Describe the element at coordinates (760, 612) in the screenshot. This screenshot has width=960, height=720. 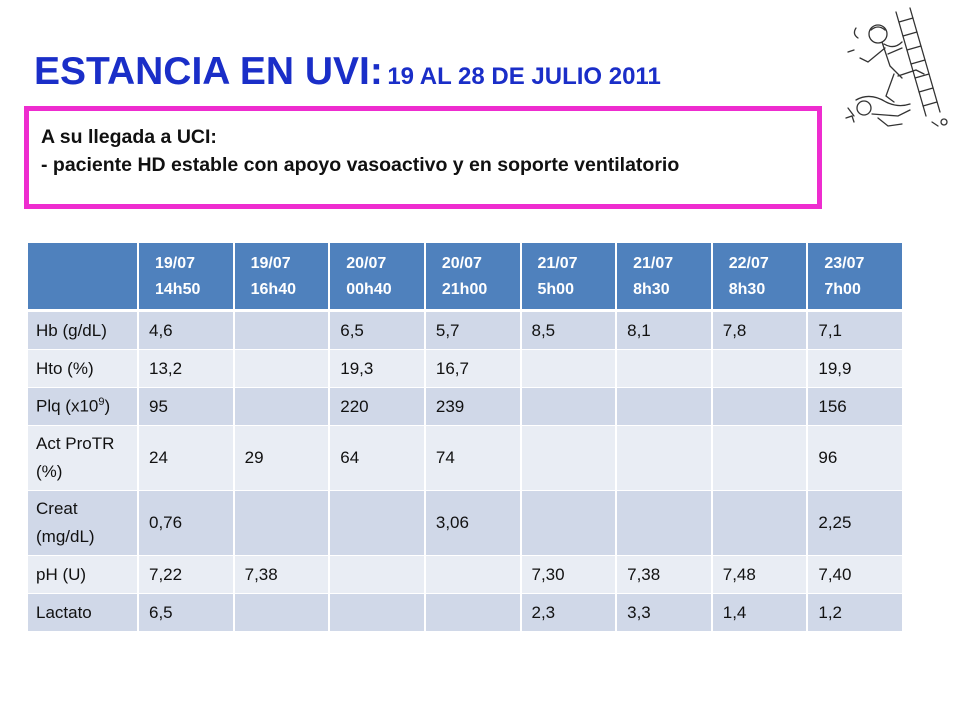
I see `table-cell: 1,4` at that location.